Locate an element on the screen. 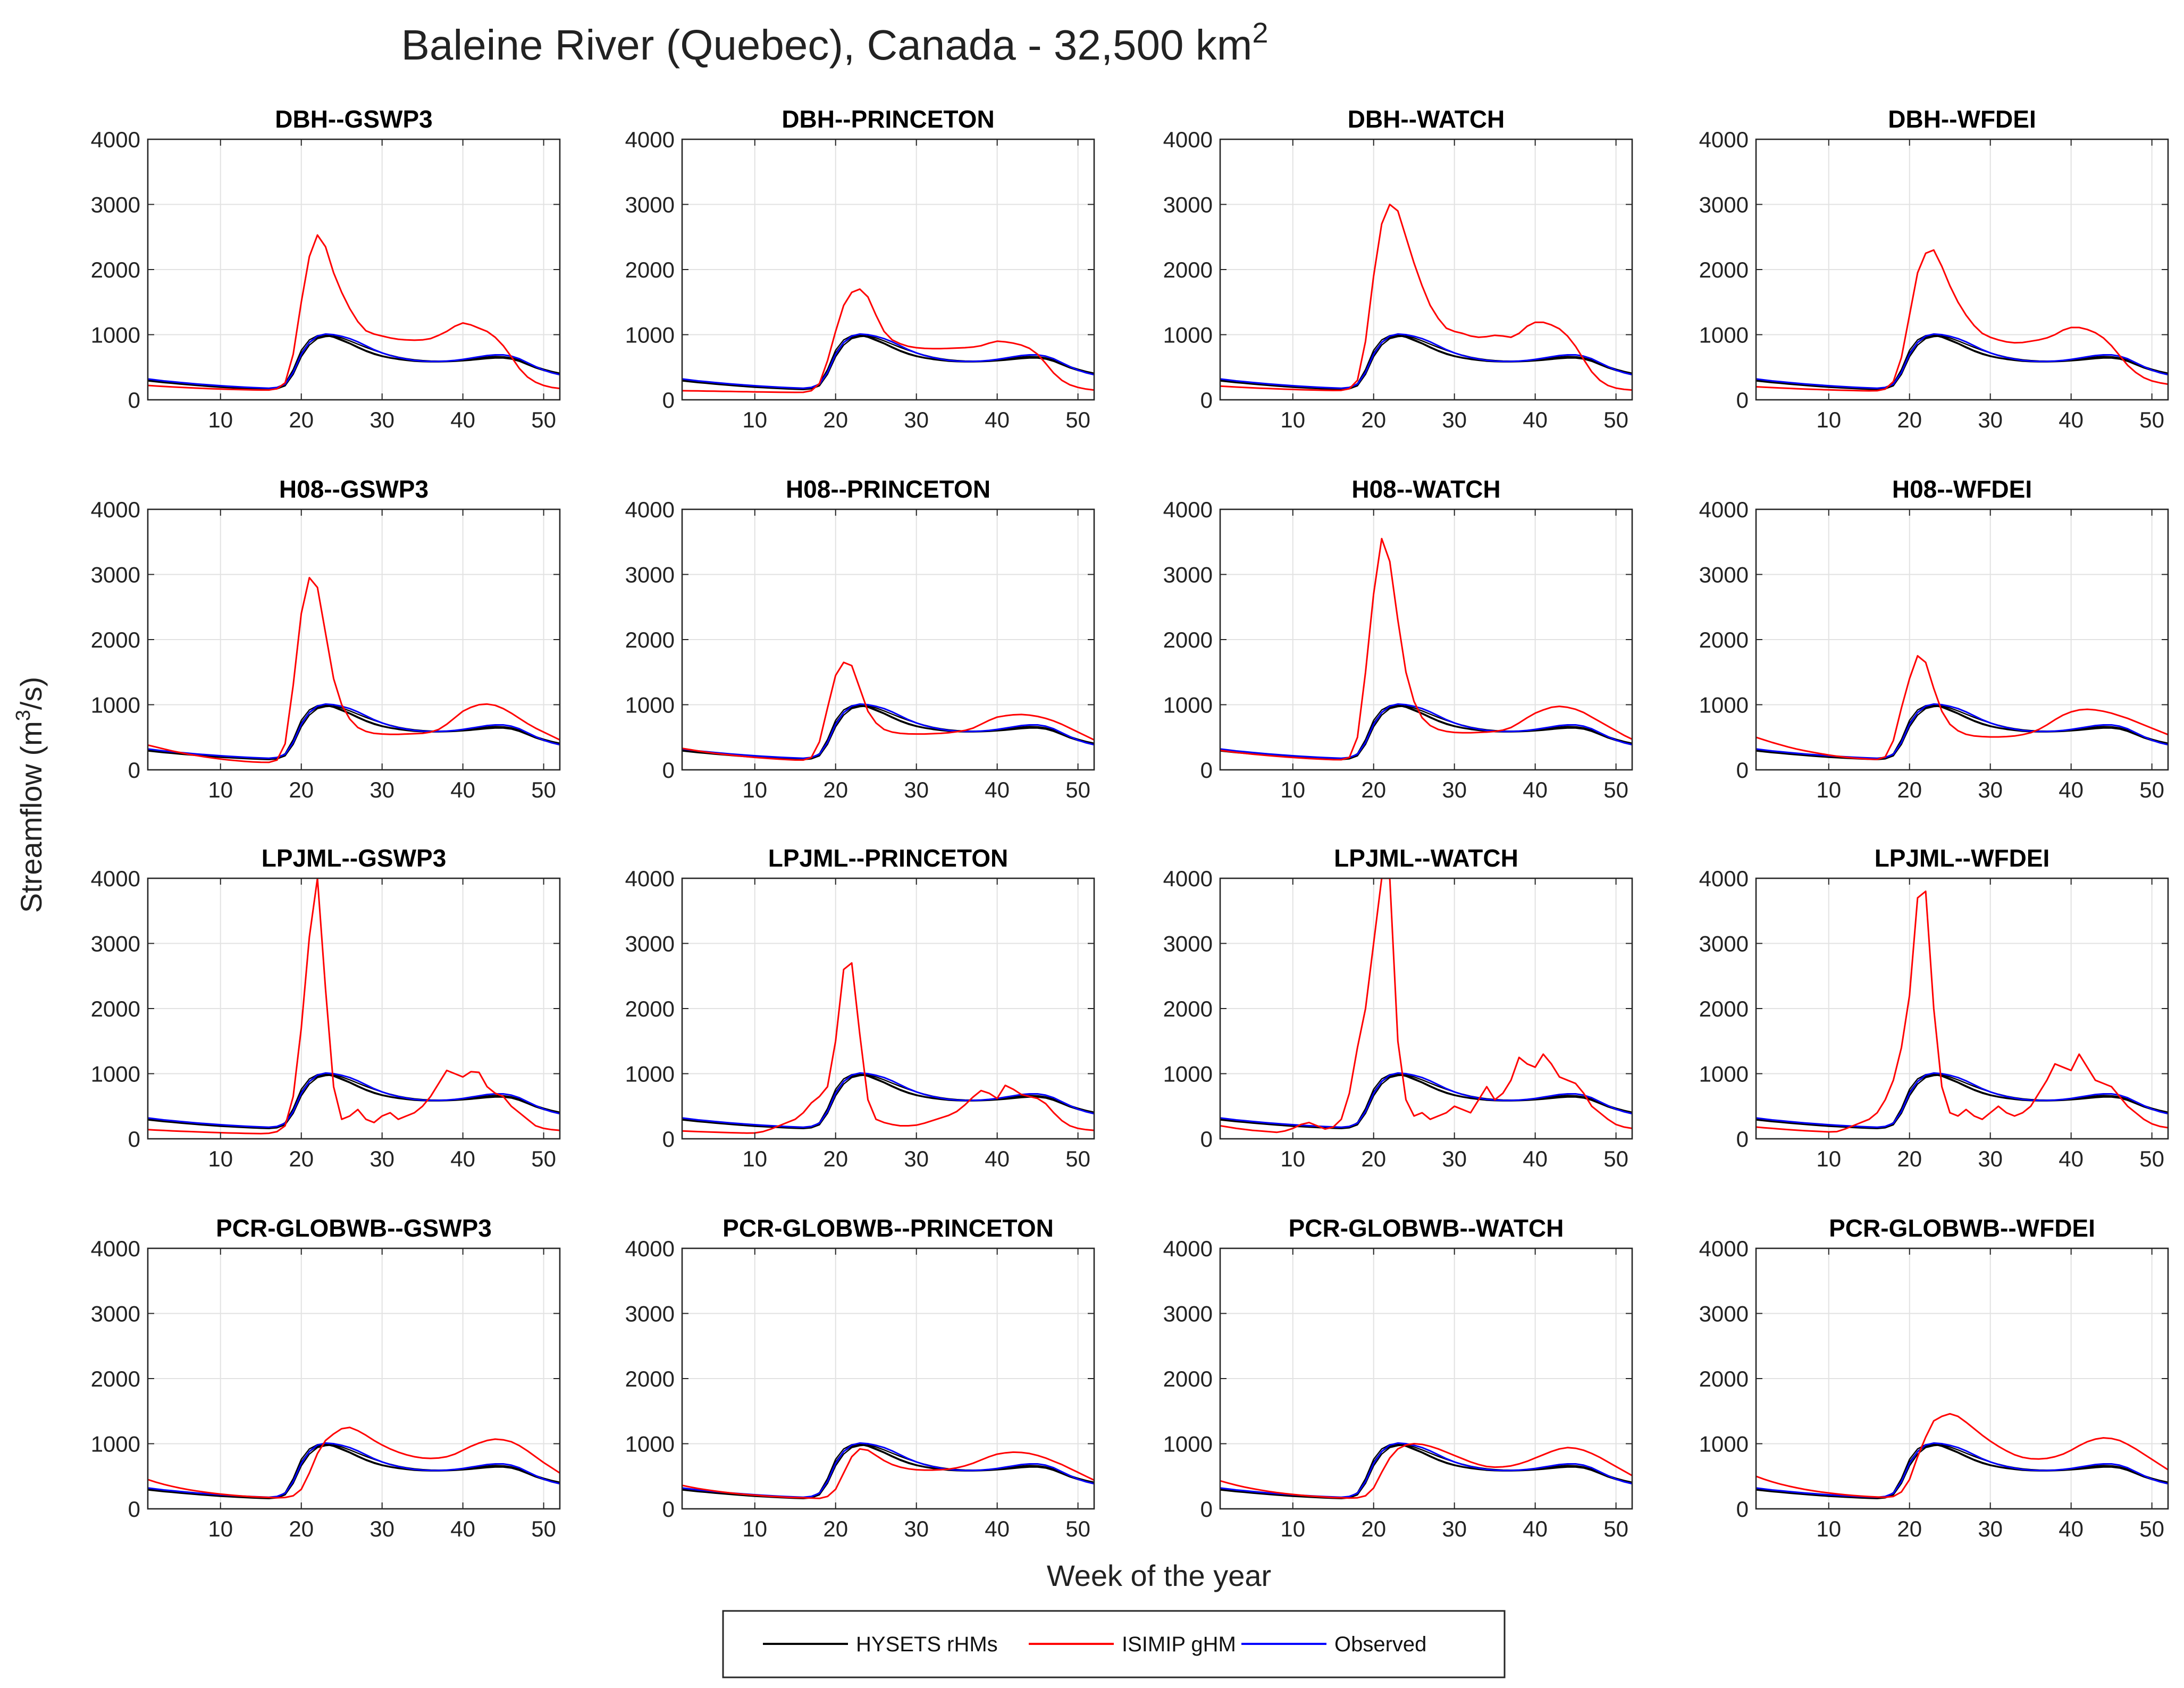 The image size is (2184, 1688). panel-title: LPJML--WATCH is located at coordinates (1426, 858).